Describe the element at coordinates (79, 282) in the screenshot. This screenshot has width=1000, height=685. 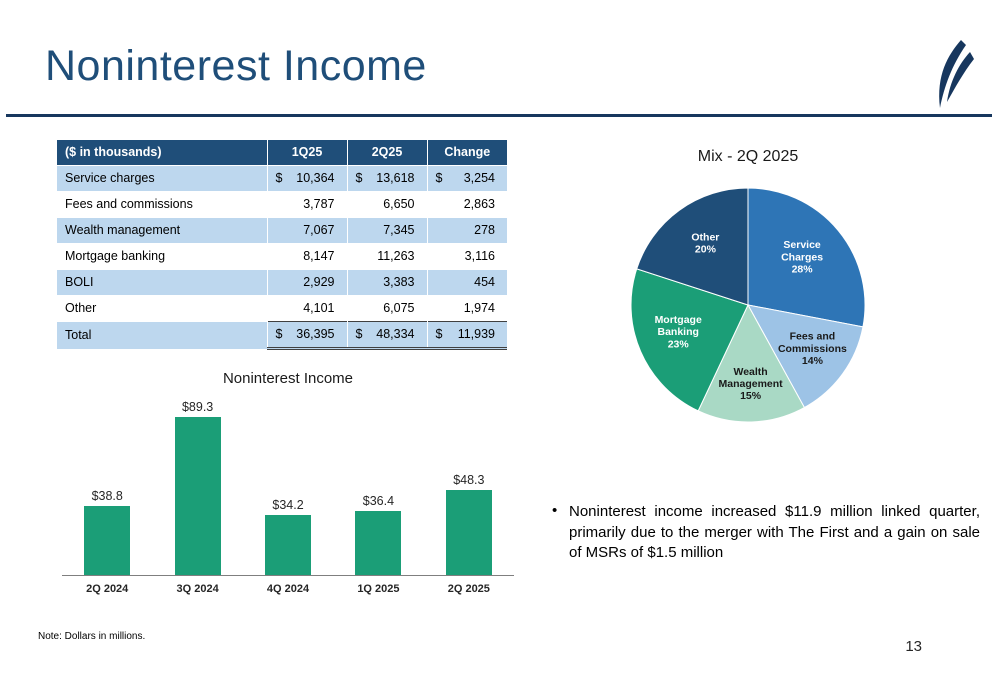
I see `row-label-cell: BOLI` at that location.